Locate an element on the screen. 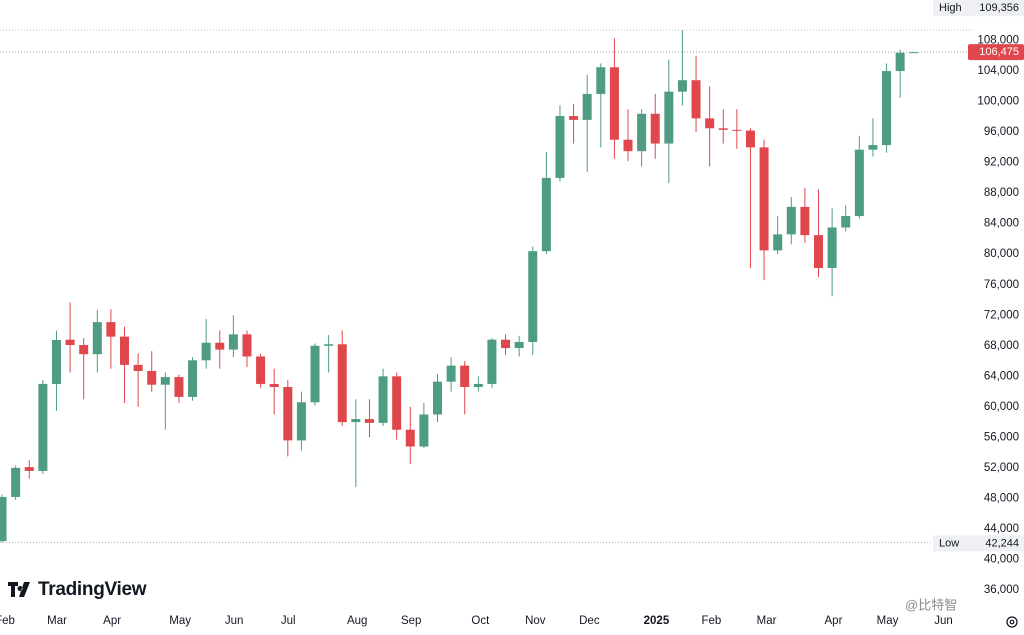 This screenshot has height=635, width=1024. y-tick-label: 108,000 is located at coordinates (998, 41).